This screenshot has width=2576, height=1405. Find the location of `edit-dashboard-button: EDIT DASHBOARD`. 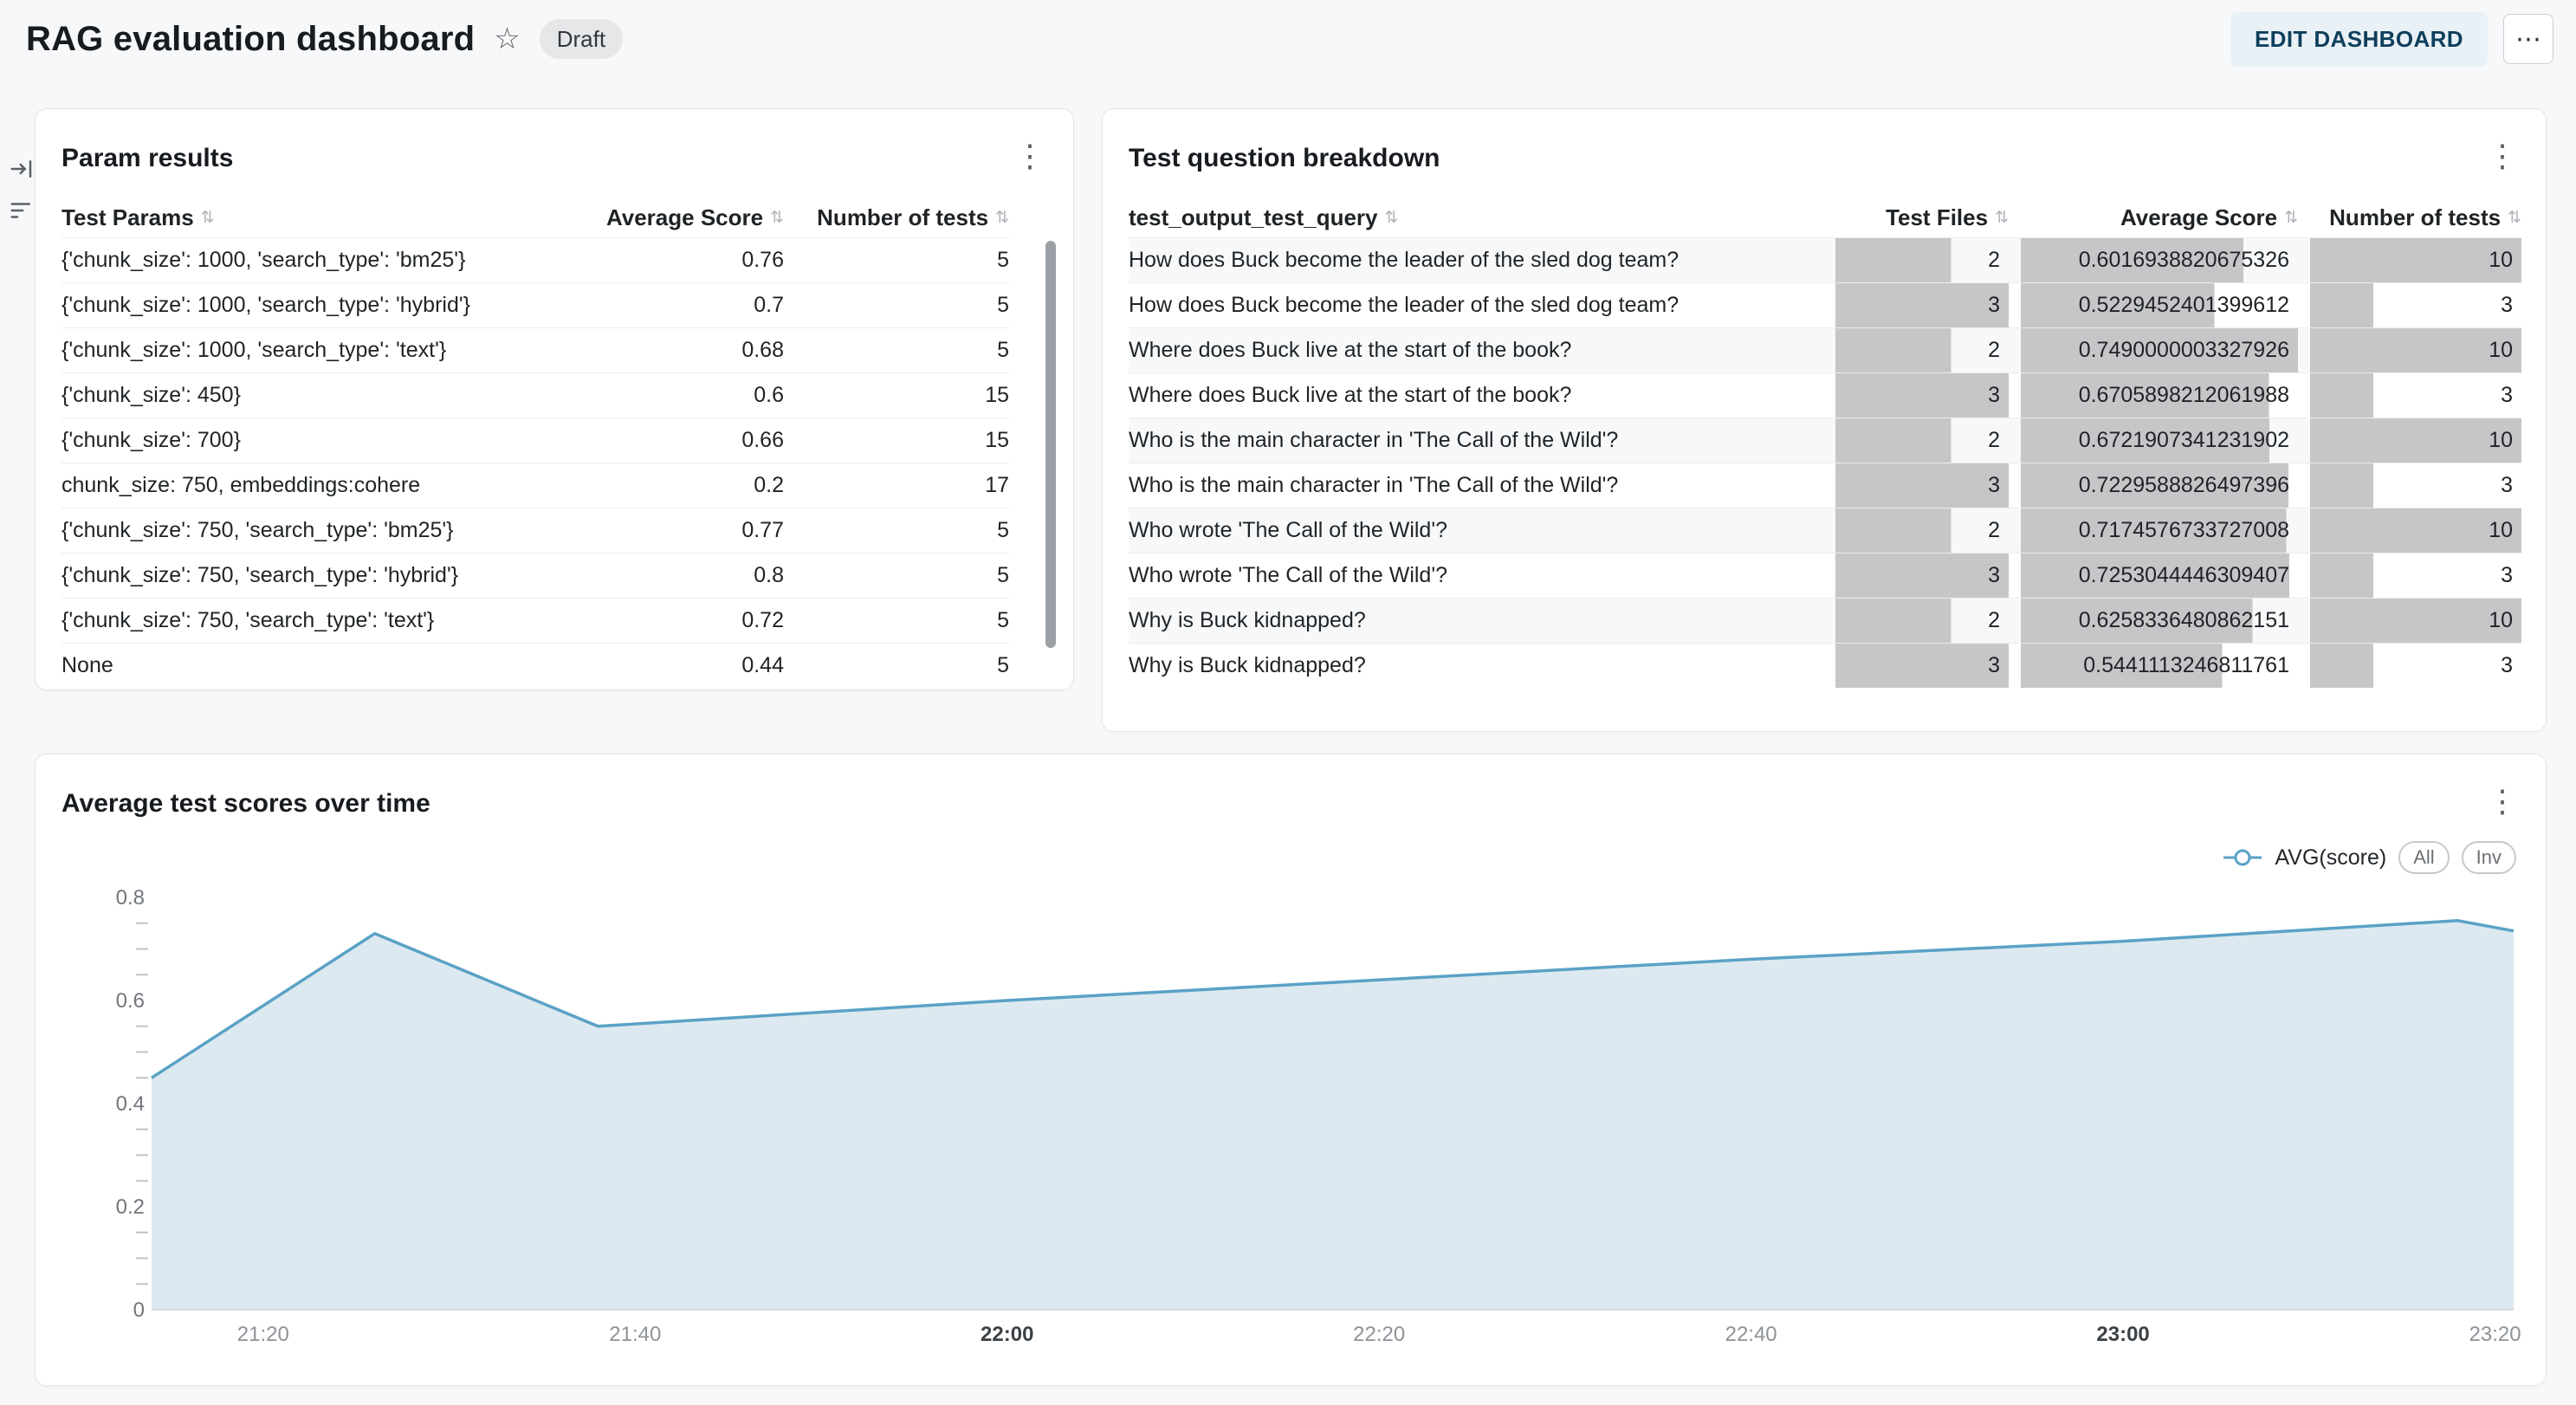

edit-dashboard-button: EDIT DASHBOARD is located at coordinates (2359, 39).